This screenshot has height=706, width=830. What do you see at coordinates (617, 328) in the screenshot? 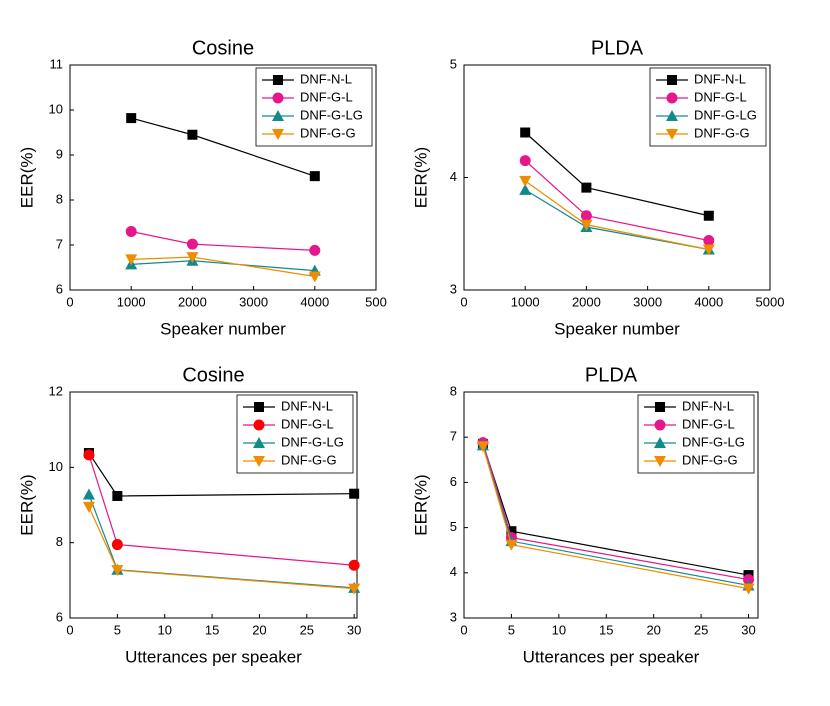
I see `x-axis-label: Speaker number` at bounding box center [617, 328].